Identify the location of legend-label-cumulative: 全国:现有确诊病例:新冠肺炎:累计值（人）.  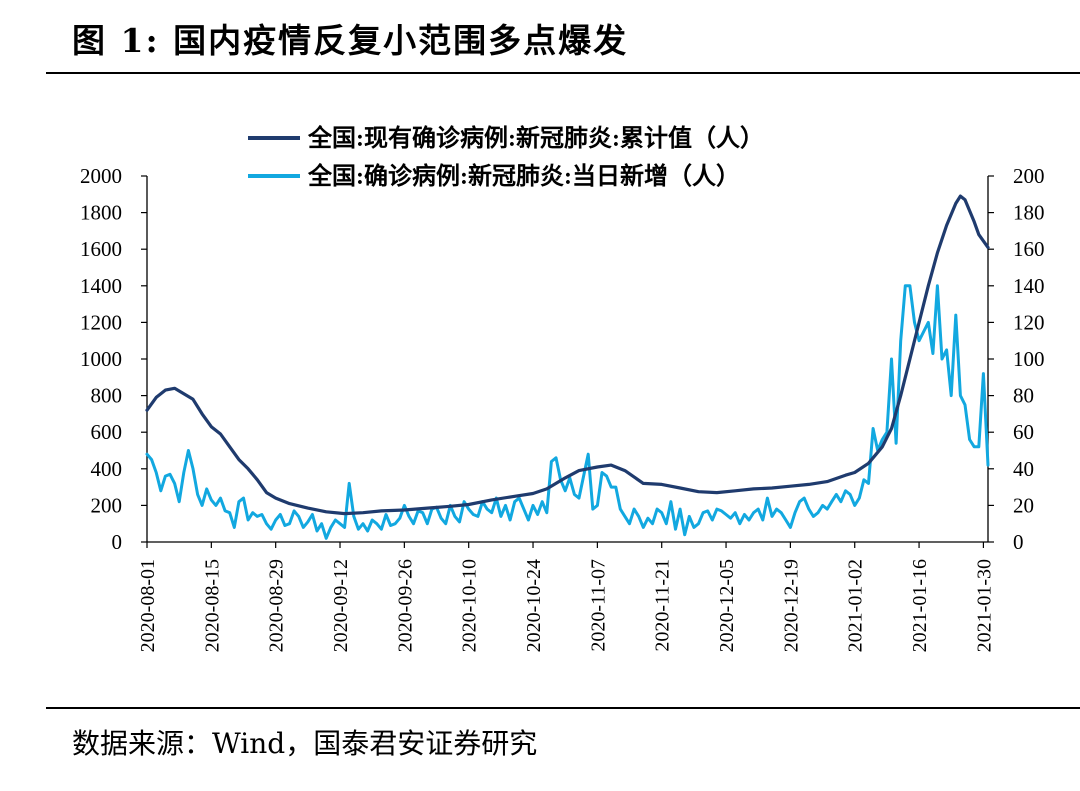
(535, 138).